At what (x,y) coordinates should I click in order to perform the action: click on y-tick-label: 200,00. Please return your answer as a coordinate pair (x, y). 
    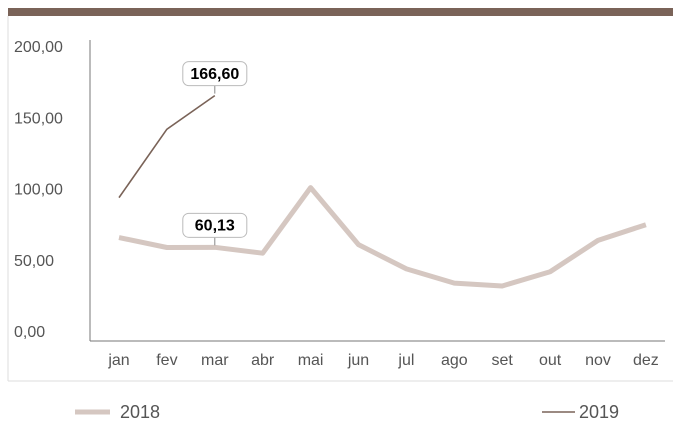
    Looking at the image, I should click on (38, 47).